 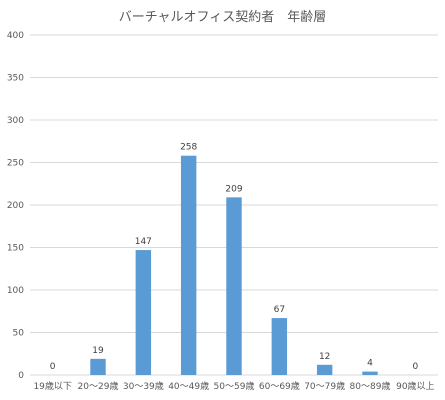 What do you see at coordinates (15, 36) in the screenshot?
I see `y-tick-label: 400` at bounding box center [15, 36].